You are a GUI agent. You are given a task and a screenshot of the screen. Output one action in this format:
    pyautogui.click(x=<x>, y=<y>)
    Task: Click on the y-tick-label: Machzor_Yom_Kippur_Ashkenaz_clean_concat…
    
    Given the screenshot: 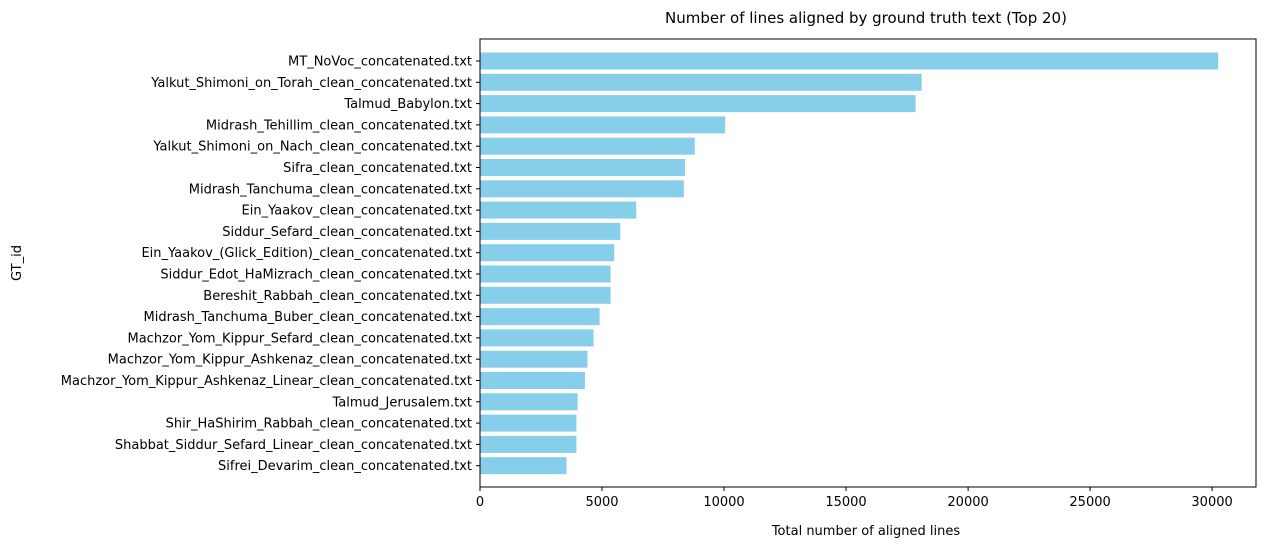 What is the action you would take?
    pyautogui.click(x=290, y=360)
    